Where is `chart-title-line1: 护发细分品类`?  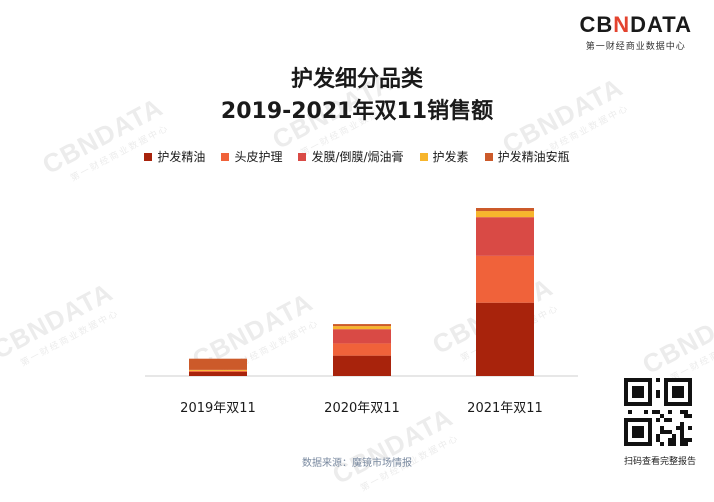 chart-title-line1: 护发细分品类 is located at coordinates (356, 79).